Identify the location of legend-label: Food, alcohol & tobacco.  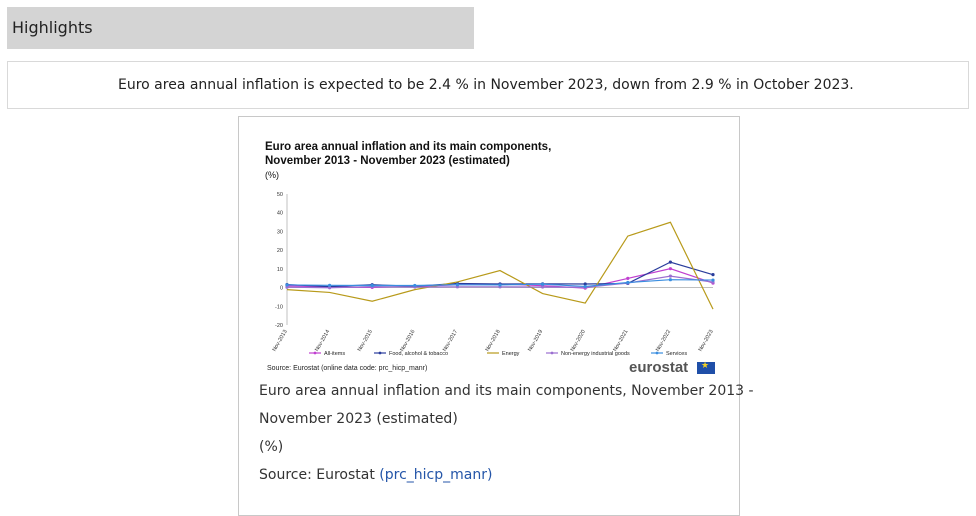
(418, 354).